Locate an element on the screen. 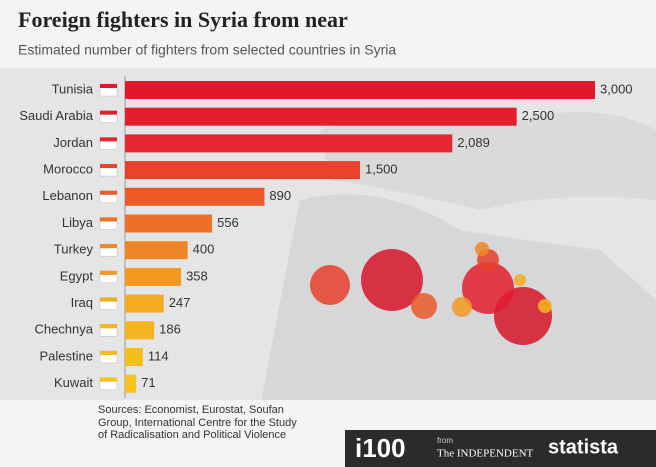 This screenshot has width=656, height=467. value-label: 71 is located at coordinates (148, 382).